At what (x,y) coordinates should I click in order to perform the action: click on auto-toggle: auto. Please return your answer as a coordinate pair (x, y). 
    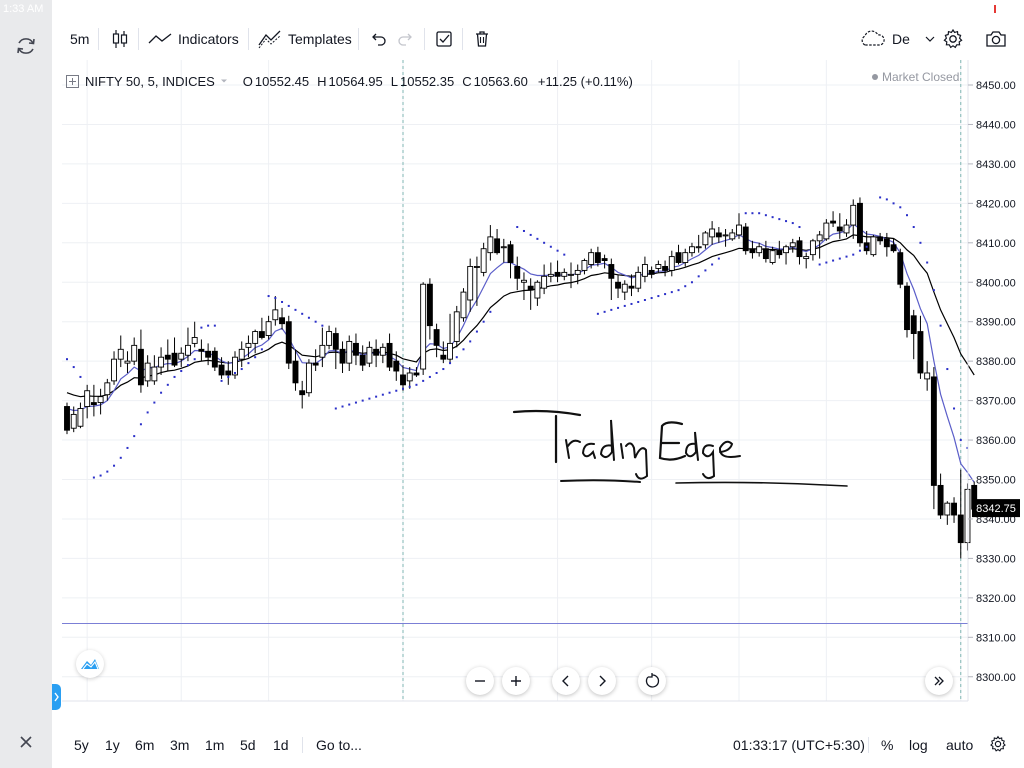
    Looking at the image, I should click on (960, 745).